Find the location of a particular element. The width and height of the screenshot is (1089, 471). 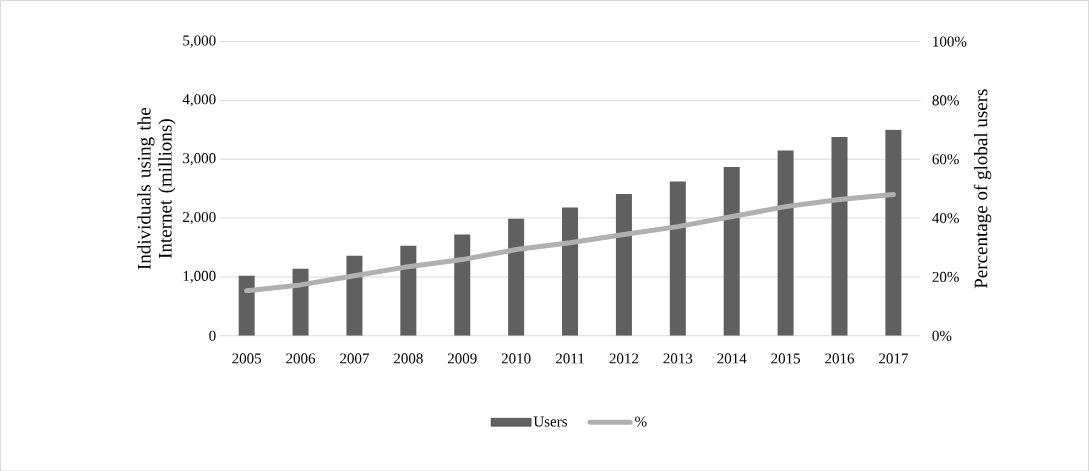

x-tick-label: 2017 is located at coordinates (893, 358).